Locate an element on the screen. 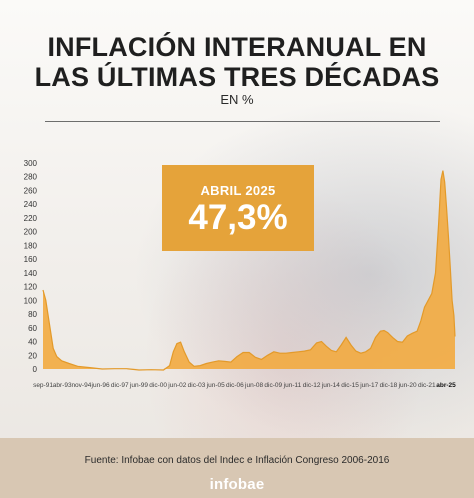 Image resolution: width=474 pixels, height=498 pixels. y-tick-label: 200 is located at coordinates (31, 232).